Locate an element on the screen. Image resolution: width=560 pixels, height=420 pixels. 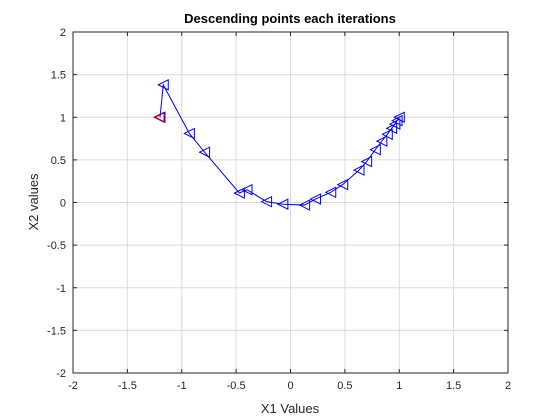
y-tick-label: -1.5 is located at coordinates (56, 331).